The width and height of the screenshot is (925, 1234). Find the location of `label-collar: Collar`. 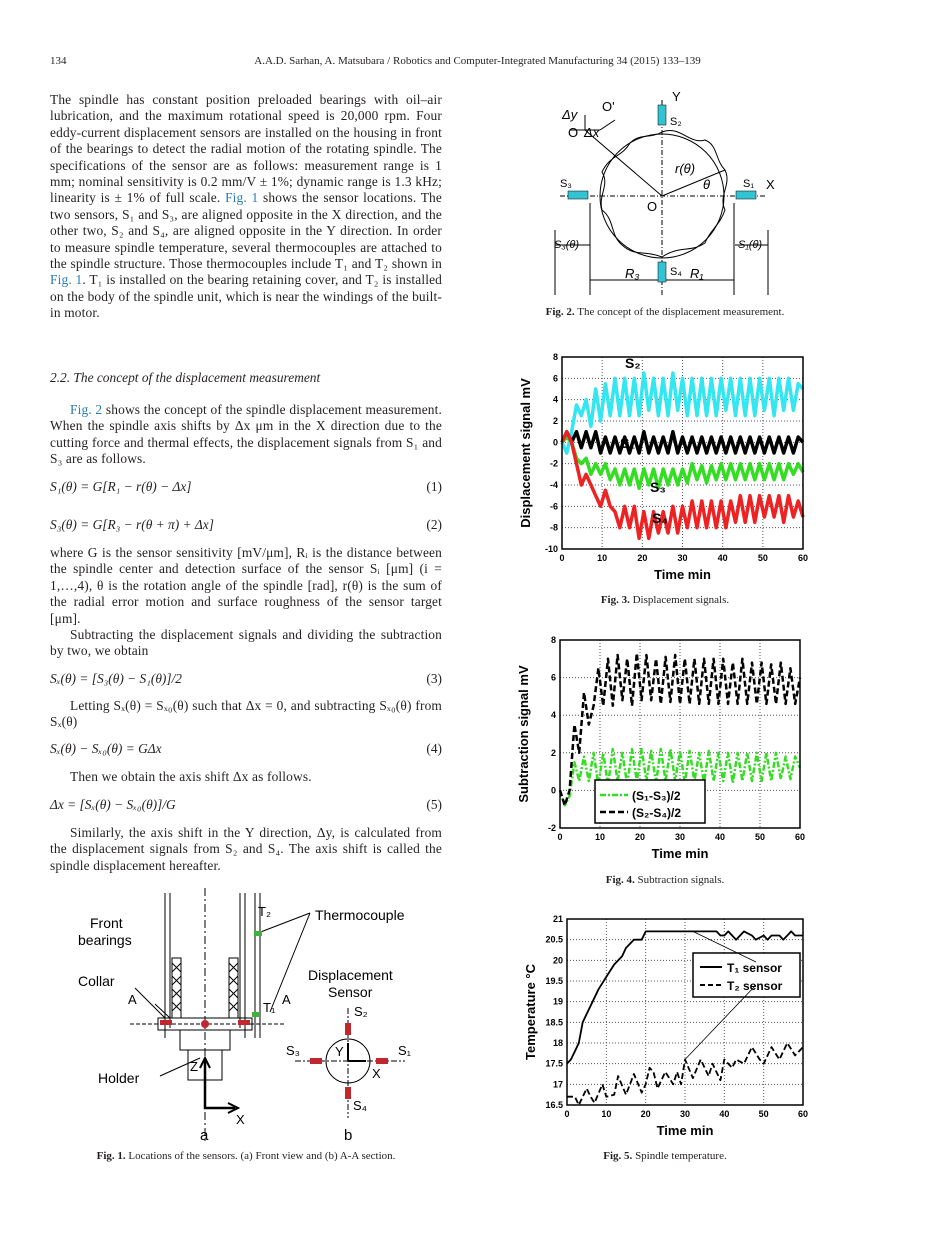

label-collar: Collar is located at coordinates (96, 981).